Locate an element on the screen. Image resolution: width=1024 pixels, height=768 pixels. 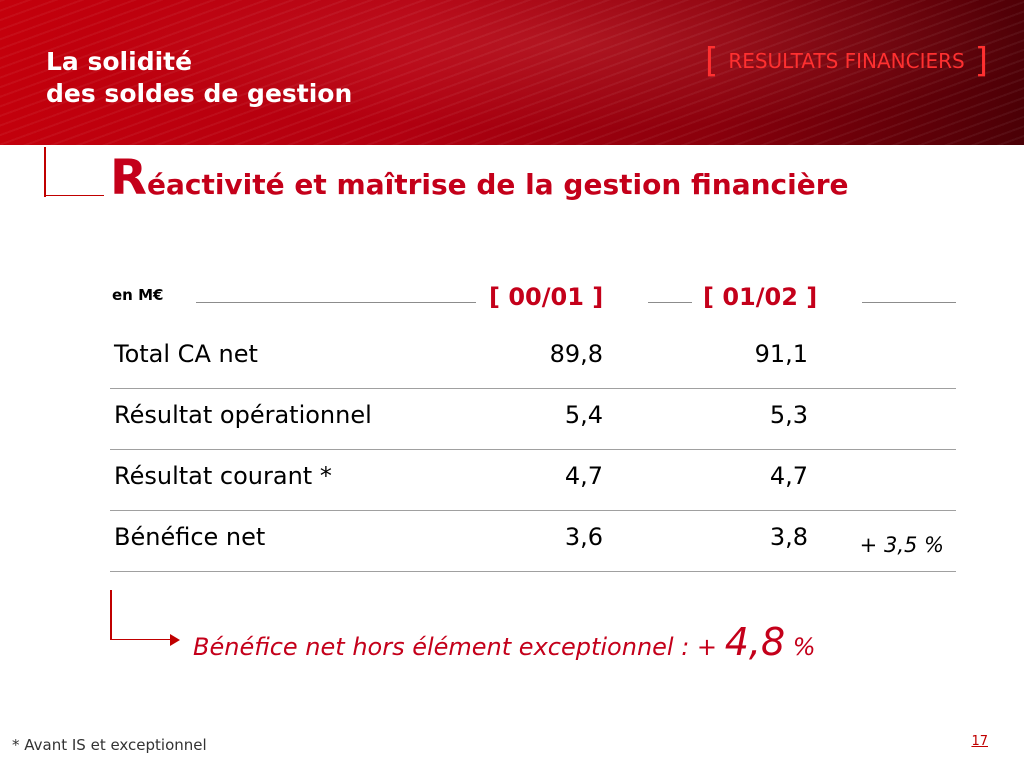
callout-arrow-horizontal is located at coordinates (141, 639).